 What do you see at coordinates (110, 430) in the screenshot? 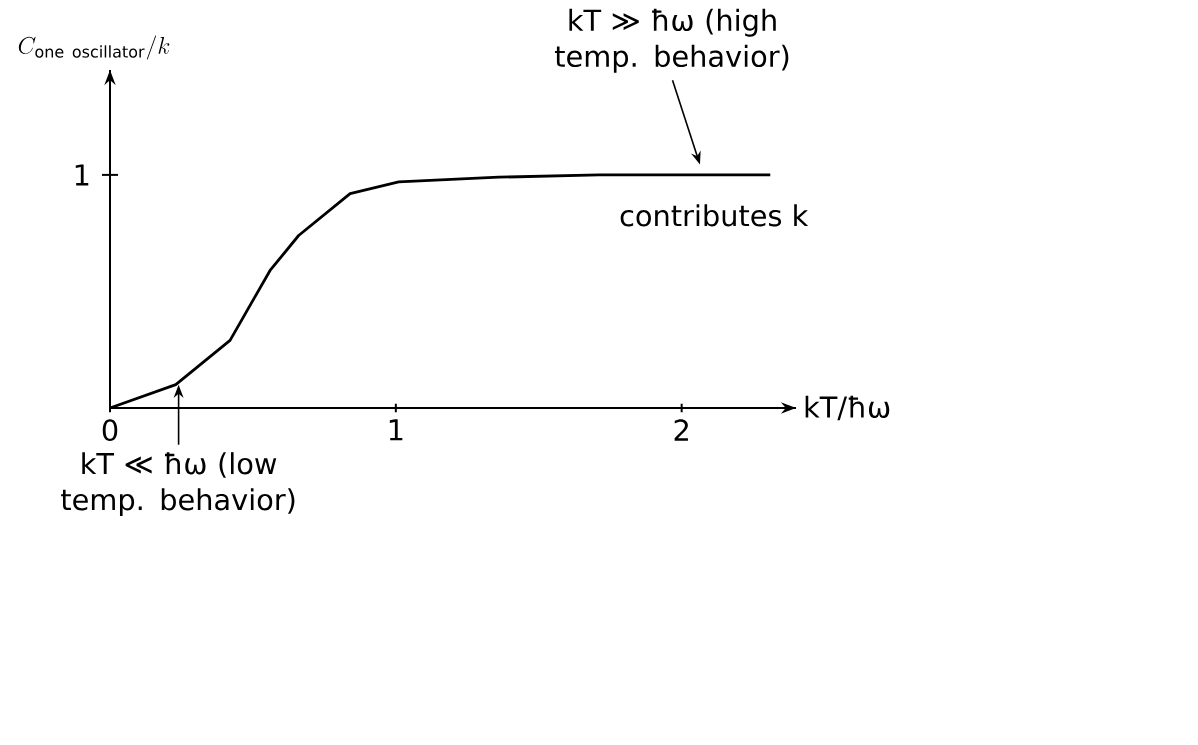
I see `x-tick-label: 0` at bounding box center [110, 430].